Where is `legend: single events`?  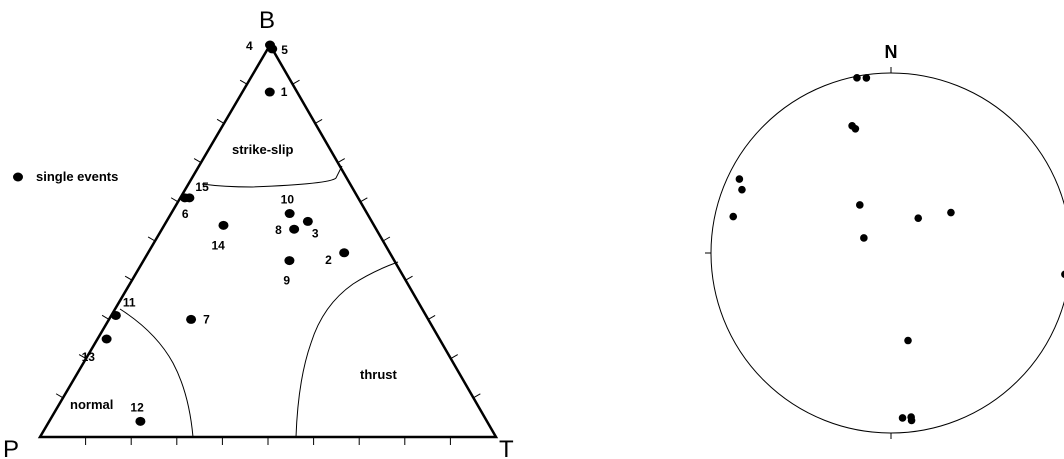 legend: single events is located at coordinates (65, 176).